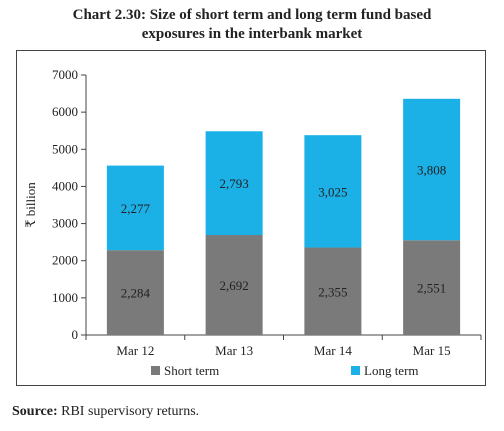 The height and width of the screenshot is (431, 504). Describe the element at coordinates (135, 350) in the screenshot. I see `x-category-label: Mar 12` at that location.